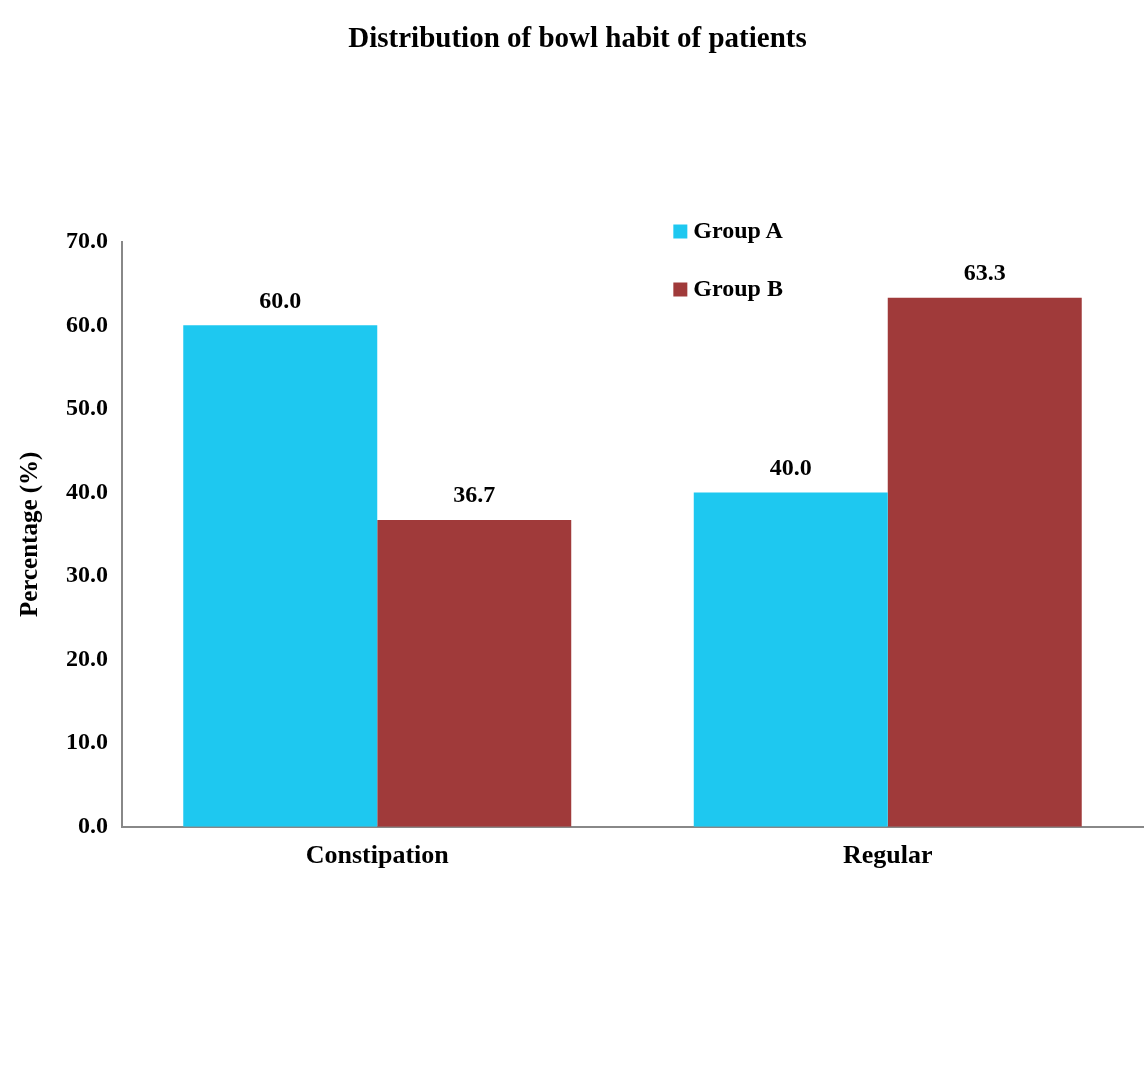 The width and height of the screenshot is (1145, 1066). What do you see at coordinates (87, 741) in the screenshot?
I see `y-tick-label: 10.0` at bounding box center [87, 741].